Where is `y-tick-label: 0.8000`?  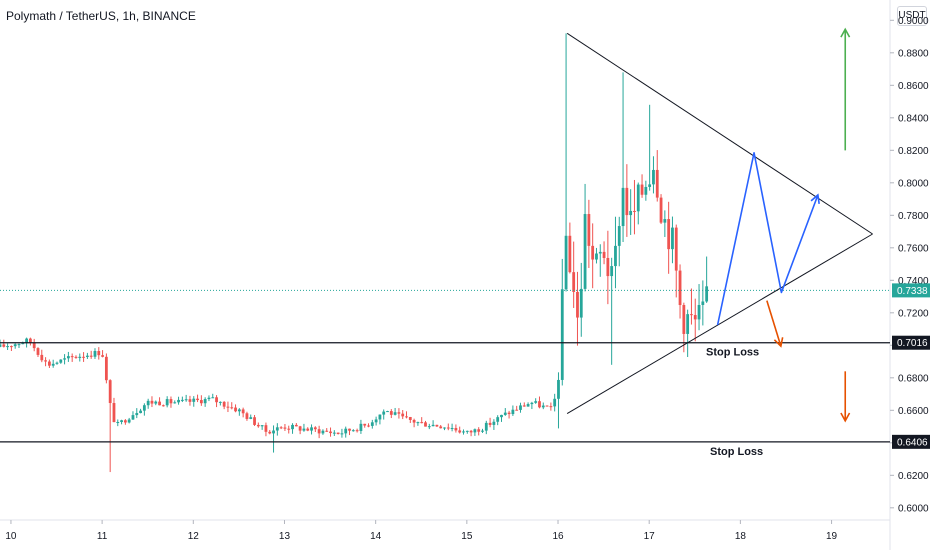 y-tick-label: 0.8000 is located at coordinates (913, 183).